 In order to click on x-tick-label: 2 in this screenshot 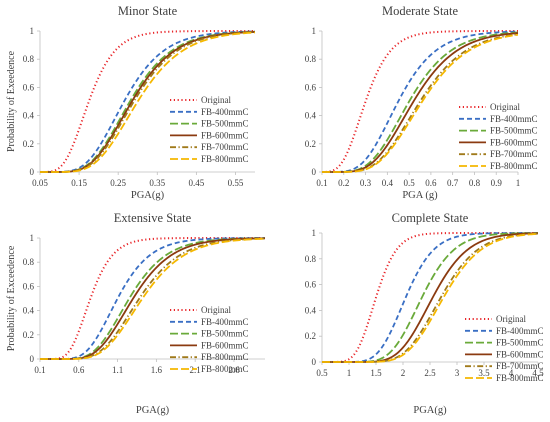, I will do `click(403, 373)`.